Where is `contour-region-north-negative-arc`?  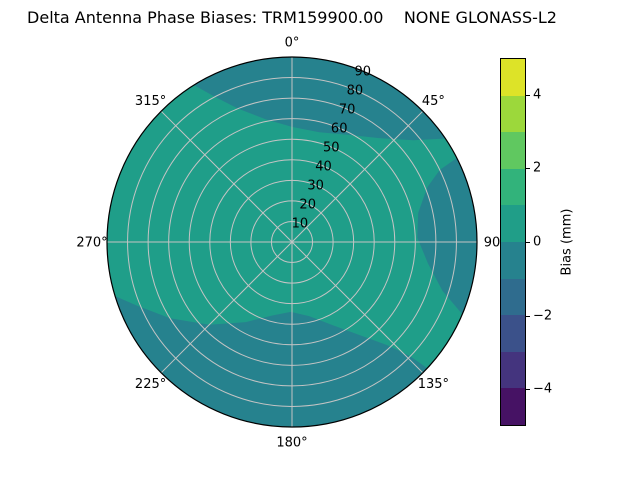 contour-region-north-negative-arc is located at coordinates (320, 99).